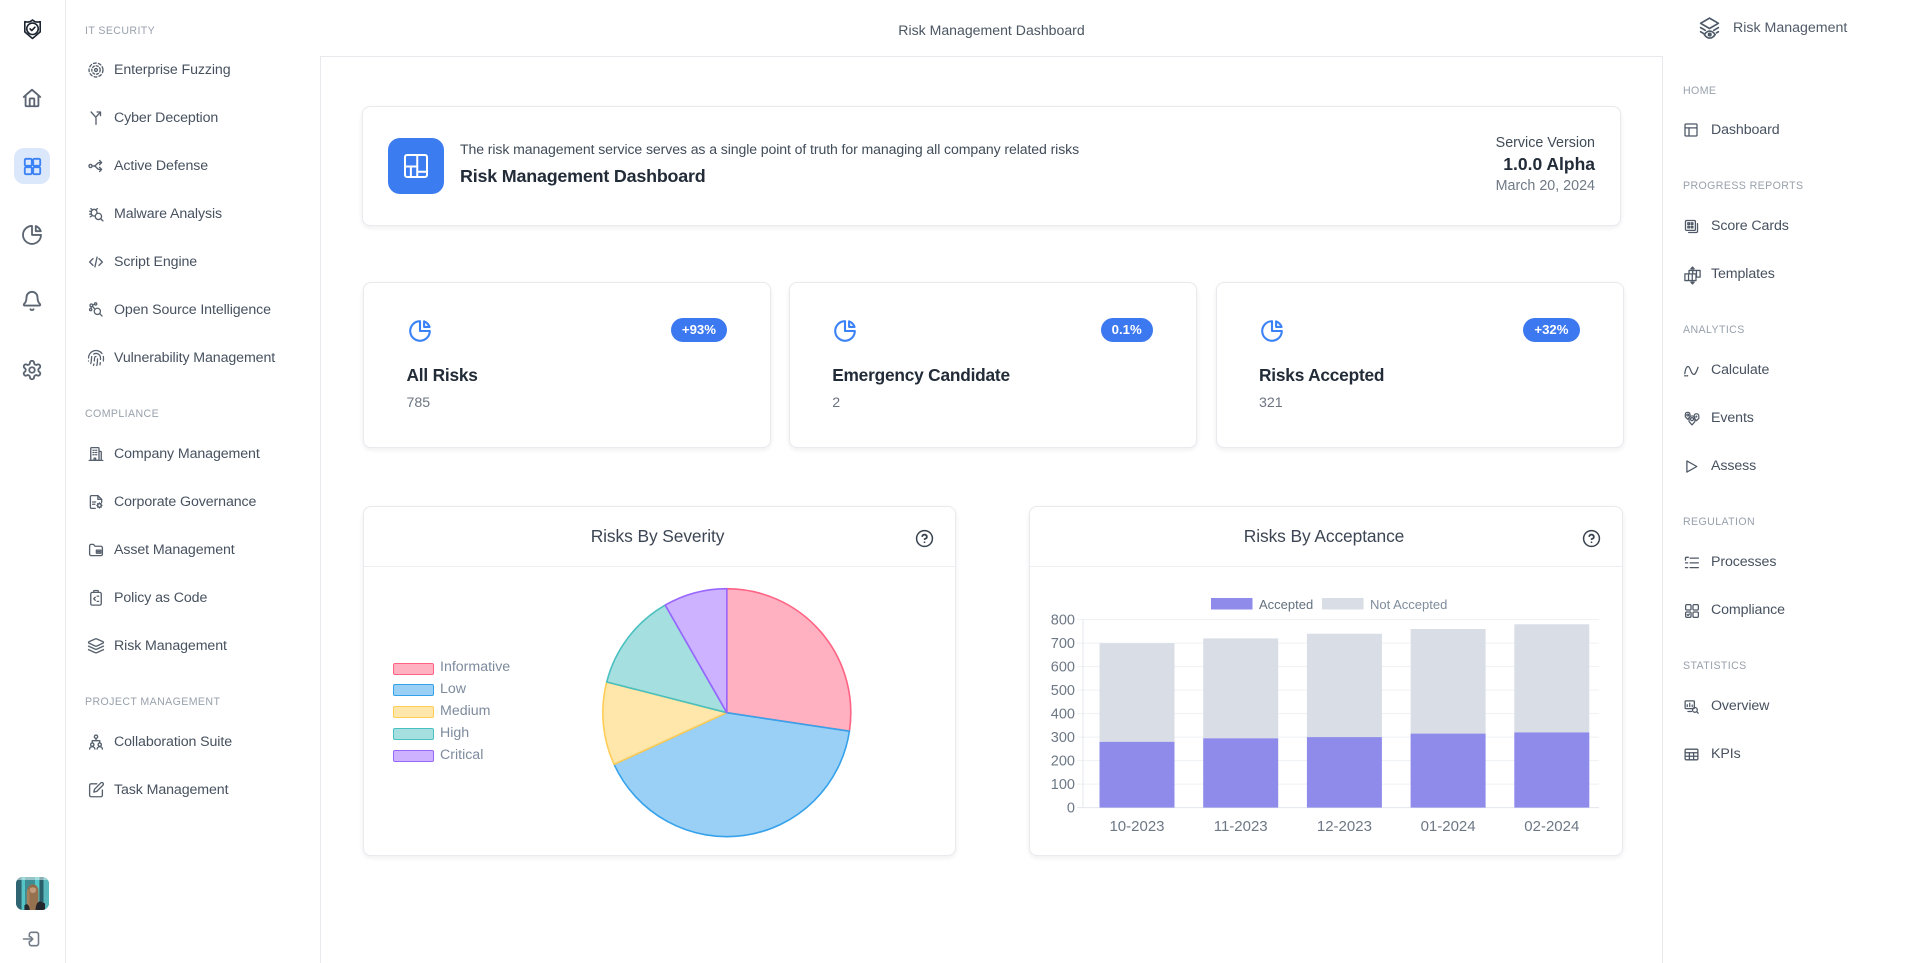 This screenshot has height=963, width=1920. I want to click on svg-text: 12-2023, so click(1344, 826).